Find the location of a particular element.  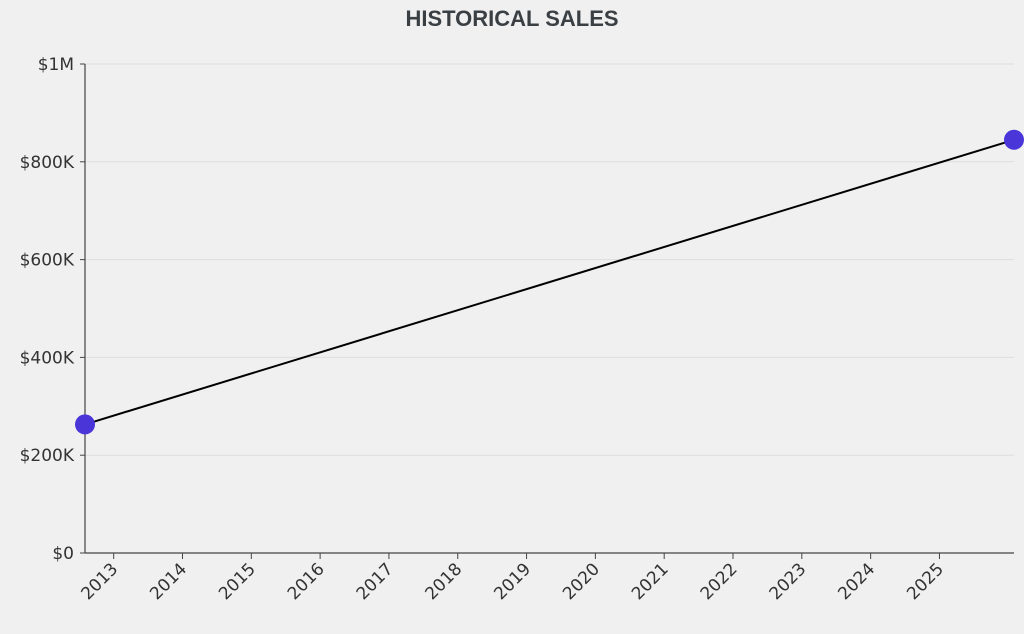

x-tick-label: 2019 is located at coordinates (512, 581).